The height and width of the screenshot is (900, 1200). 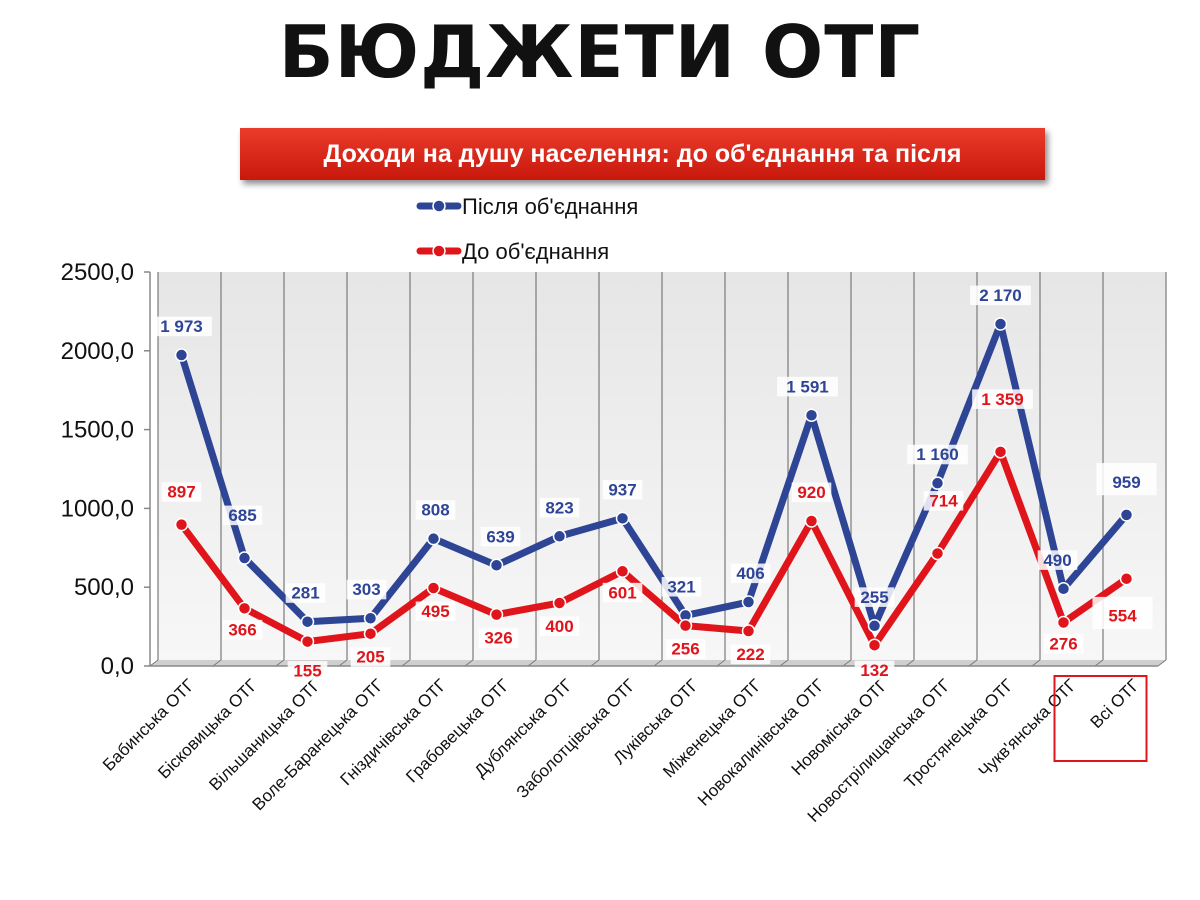 What do you see at coordinates (535, 251) in the screenshot?
I see `legend-label-before: До об'єднання` at bounding box center [535, 251].